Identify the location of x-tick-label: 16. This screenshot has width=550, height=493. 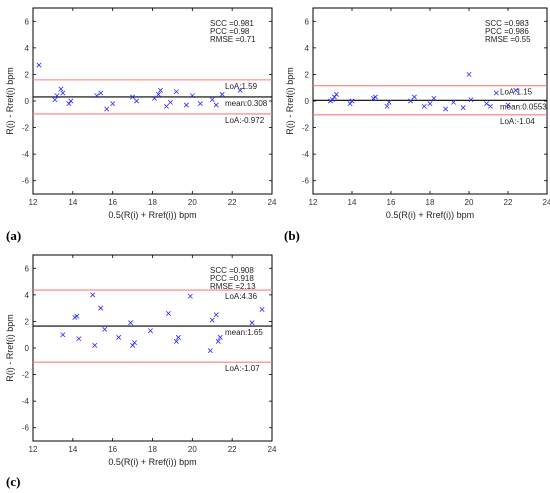
(112, 202).